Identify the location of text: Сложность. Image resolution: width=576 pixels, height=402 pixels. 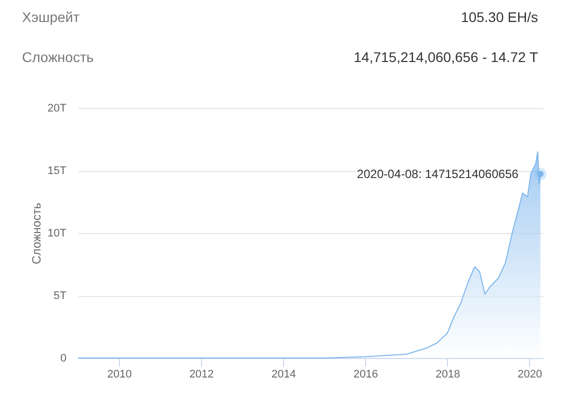
(58, 57).